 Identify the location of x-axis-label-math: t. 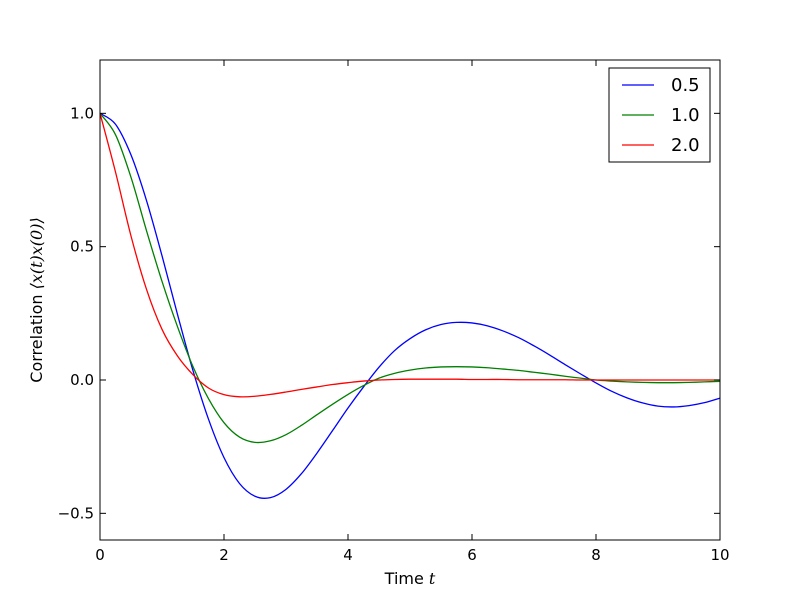
(432, 578).